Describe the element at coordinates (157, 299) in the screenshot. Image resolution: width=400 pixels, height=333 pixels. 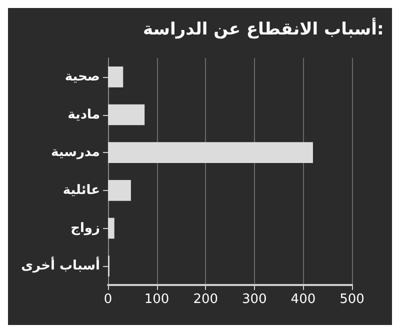
I see `x-tick-label: 100` at that location.